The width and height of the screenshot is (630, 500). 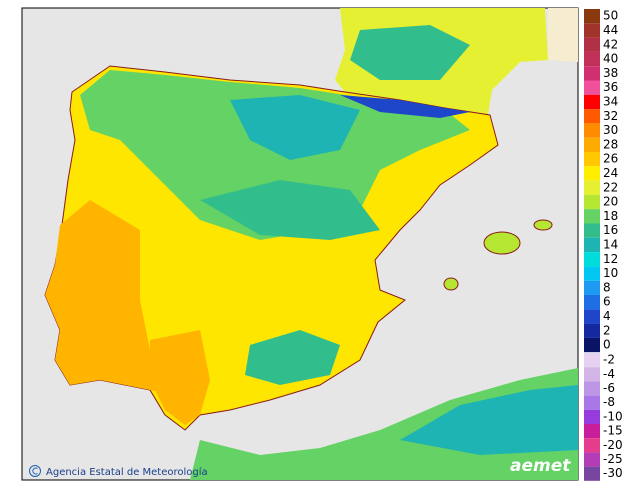 I want to click on legend-label: 6, so click(x=607, y=302).